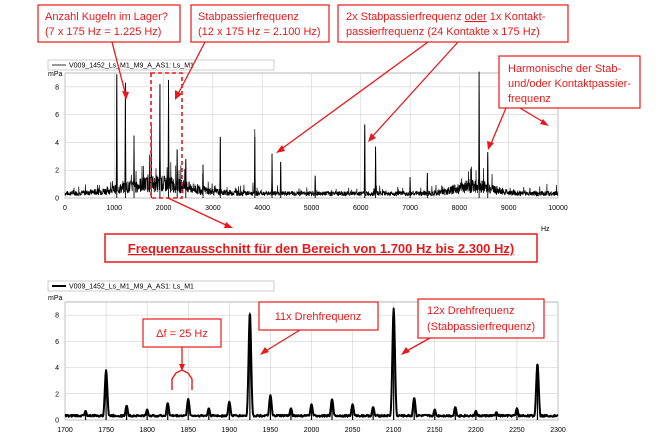 The width and height of the screenshot is (660, 440). I want to click on callout-stab-line1: Stabpassierfrequenz, so click(248, 17).